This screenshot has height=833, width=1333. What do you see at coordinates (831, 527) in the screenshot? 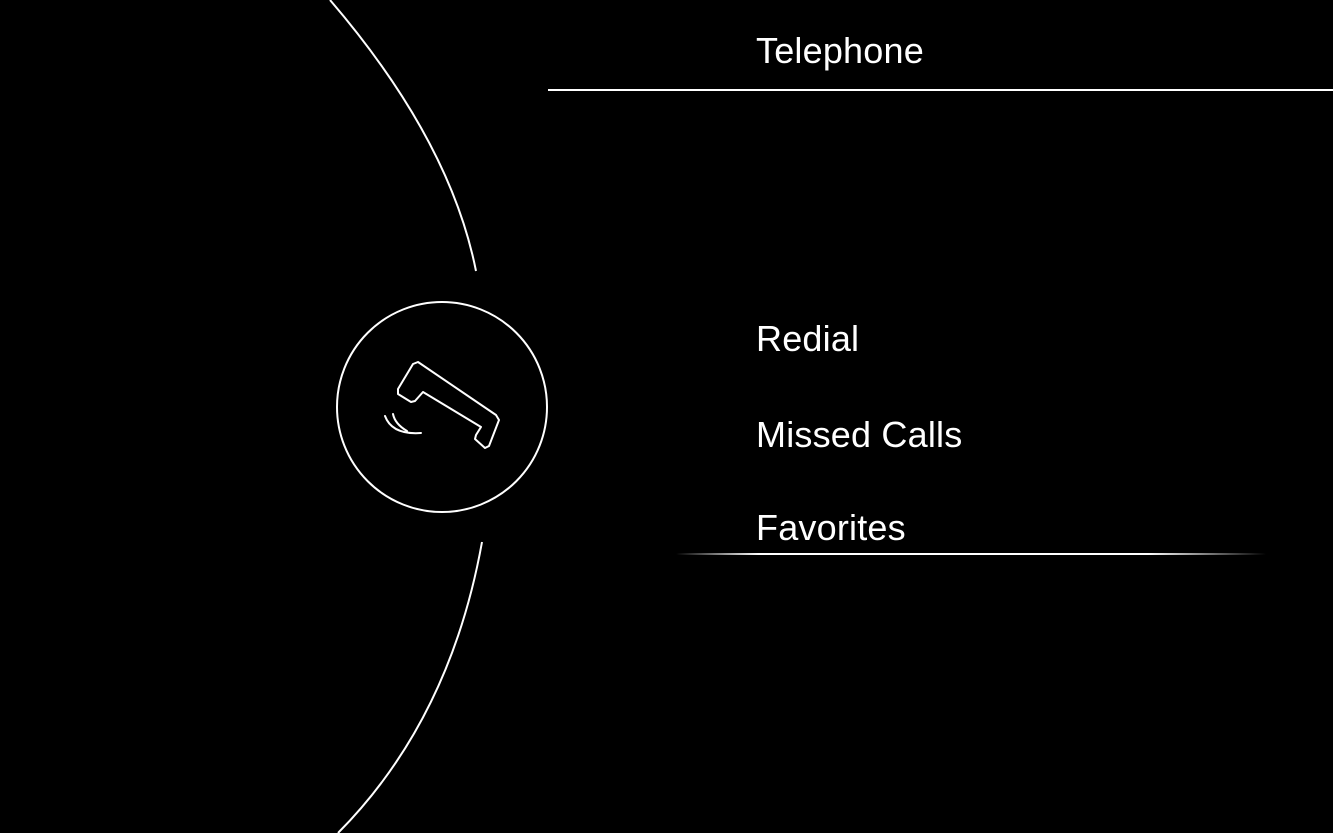
I see `menu-item-favorites: Favorites` at bounding box center [831, 527].